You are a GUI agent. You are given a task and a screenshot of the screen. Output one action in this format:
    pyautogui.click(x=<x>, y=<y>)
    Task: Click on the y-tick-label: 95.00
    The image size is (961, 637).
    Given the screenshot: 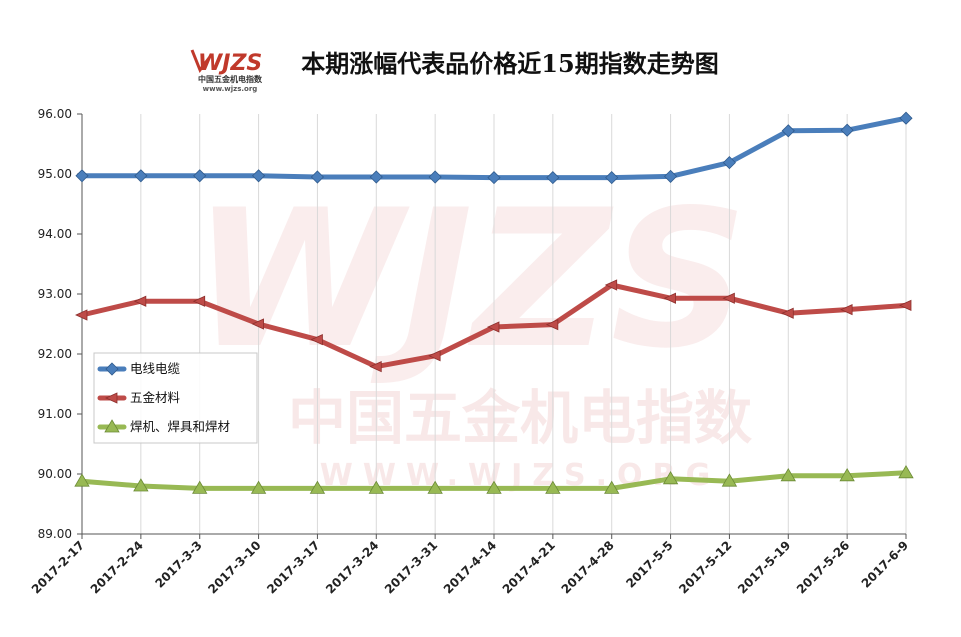 What is the action you would take?
    pyautogui.click(x=55, y=174)
    